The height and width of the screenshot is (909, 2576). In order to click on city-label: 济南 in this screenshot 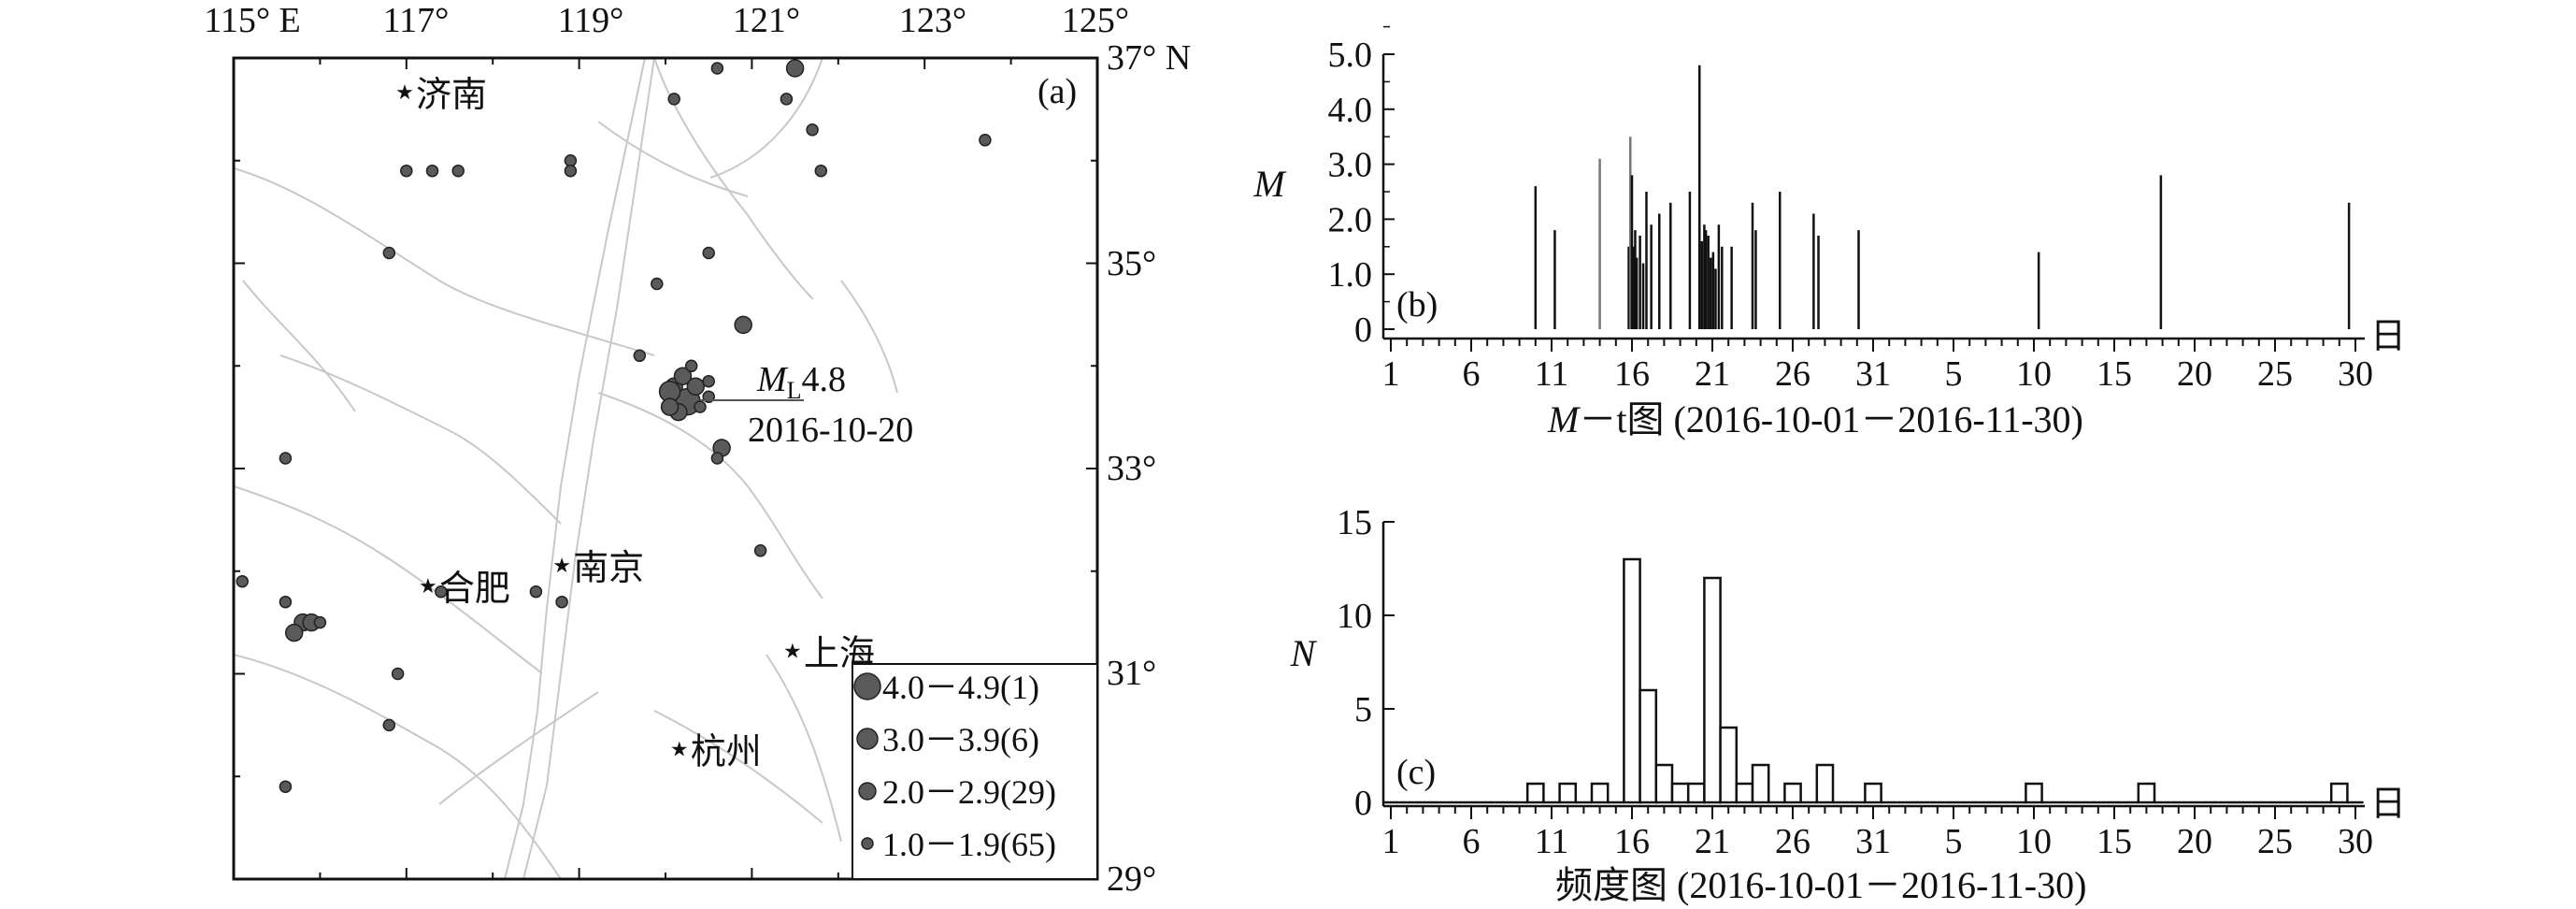, I will do `click(451, 96)`.